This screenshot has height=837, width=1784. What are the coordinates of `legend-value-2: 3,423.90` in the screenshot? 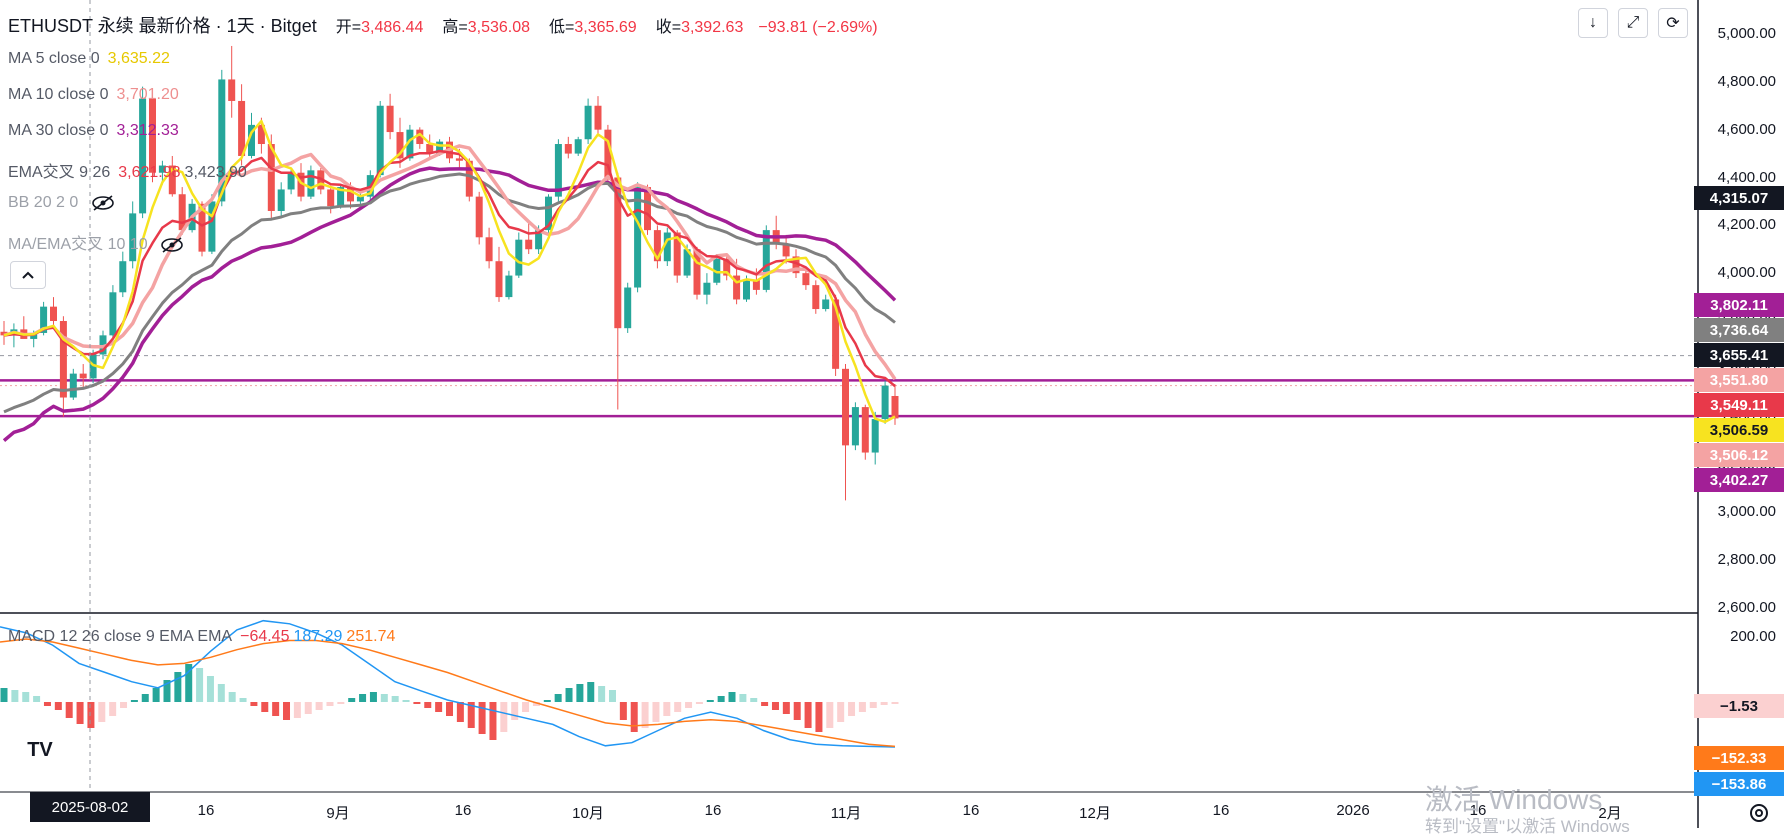 It's located at (215, 172).